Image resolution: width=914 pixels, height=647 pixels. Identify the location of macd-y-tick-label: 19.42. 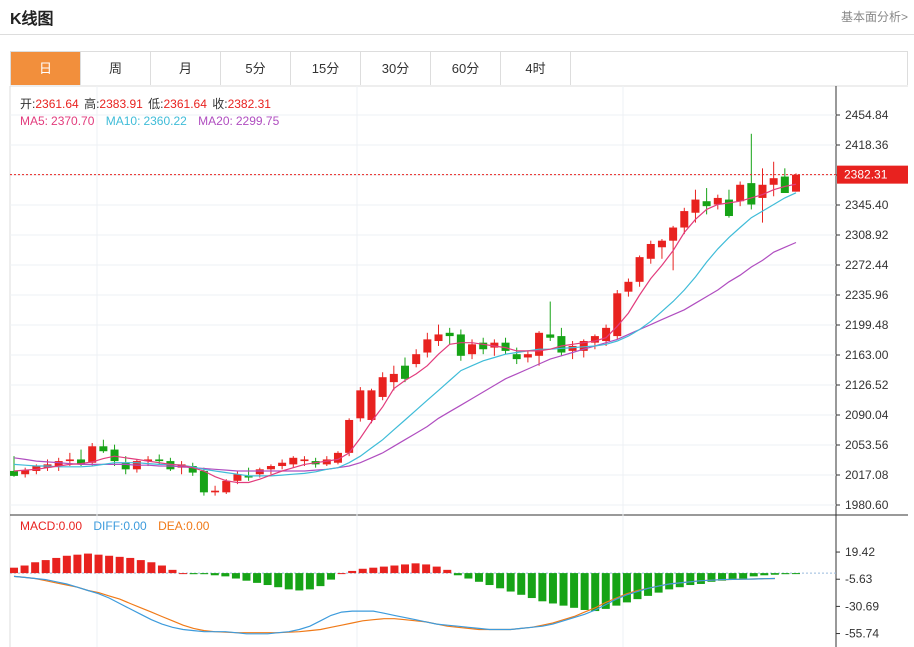
(860, 552).